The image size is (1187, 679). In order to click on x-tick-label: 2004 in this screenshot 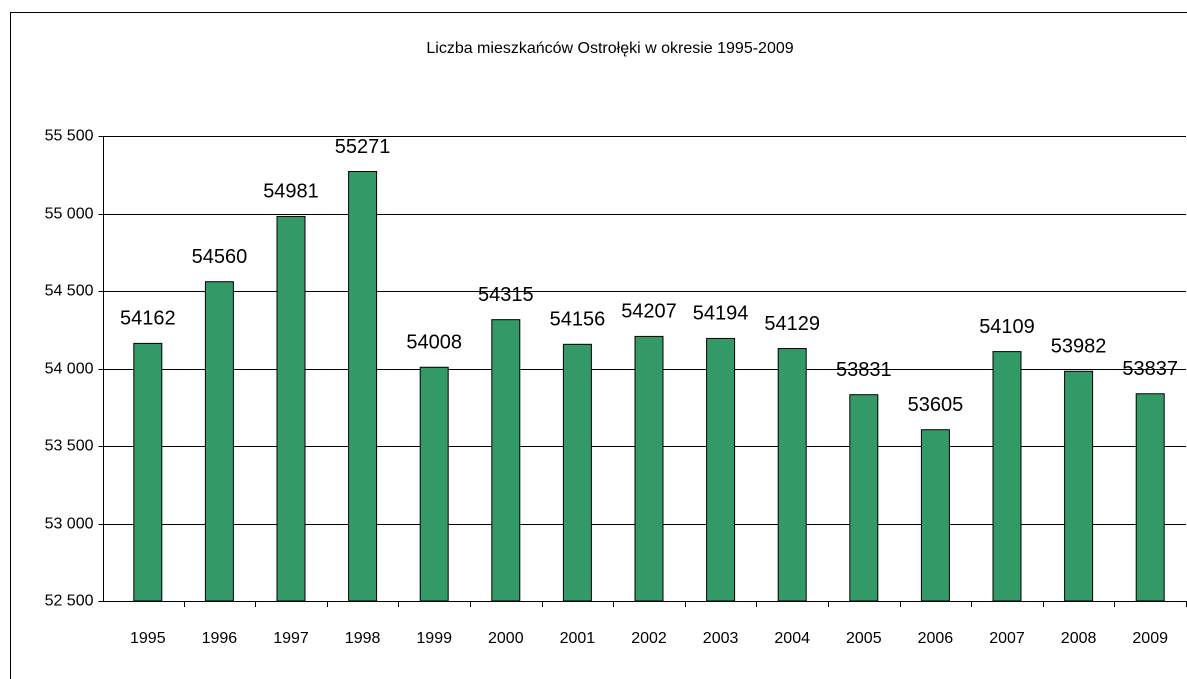, I will do `click(792, 638)`.